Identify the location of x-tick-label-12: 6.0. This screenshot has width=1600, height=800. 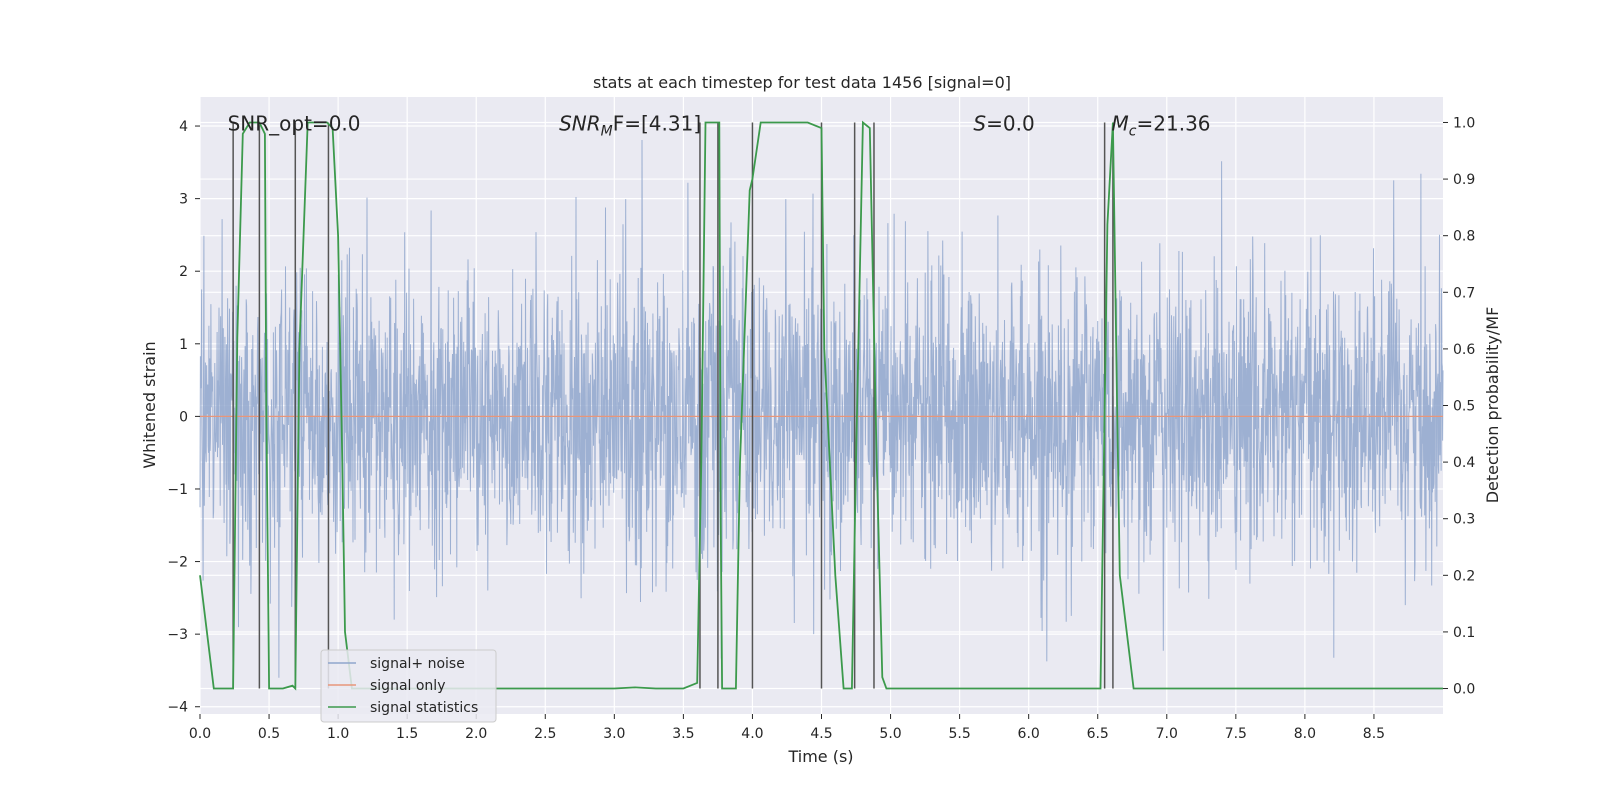
(1029, 734).